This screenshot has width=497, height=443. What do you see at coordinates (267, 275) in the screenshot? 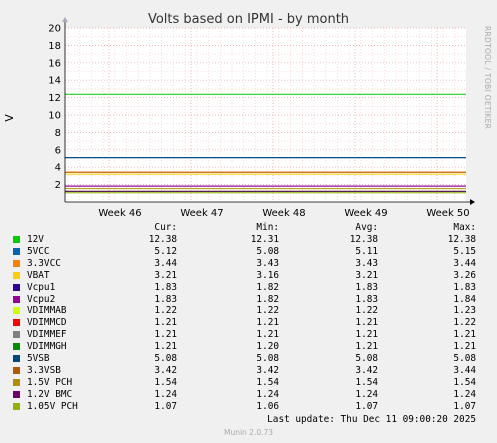
I see `legend-value-min: 3.16` at bounding box center [267, 275].